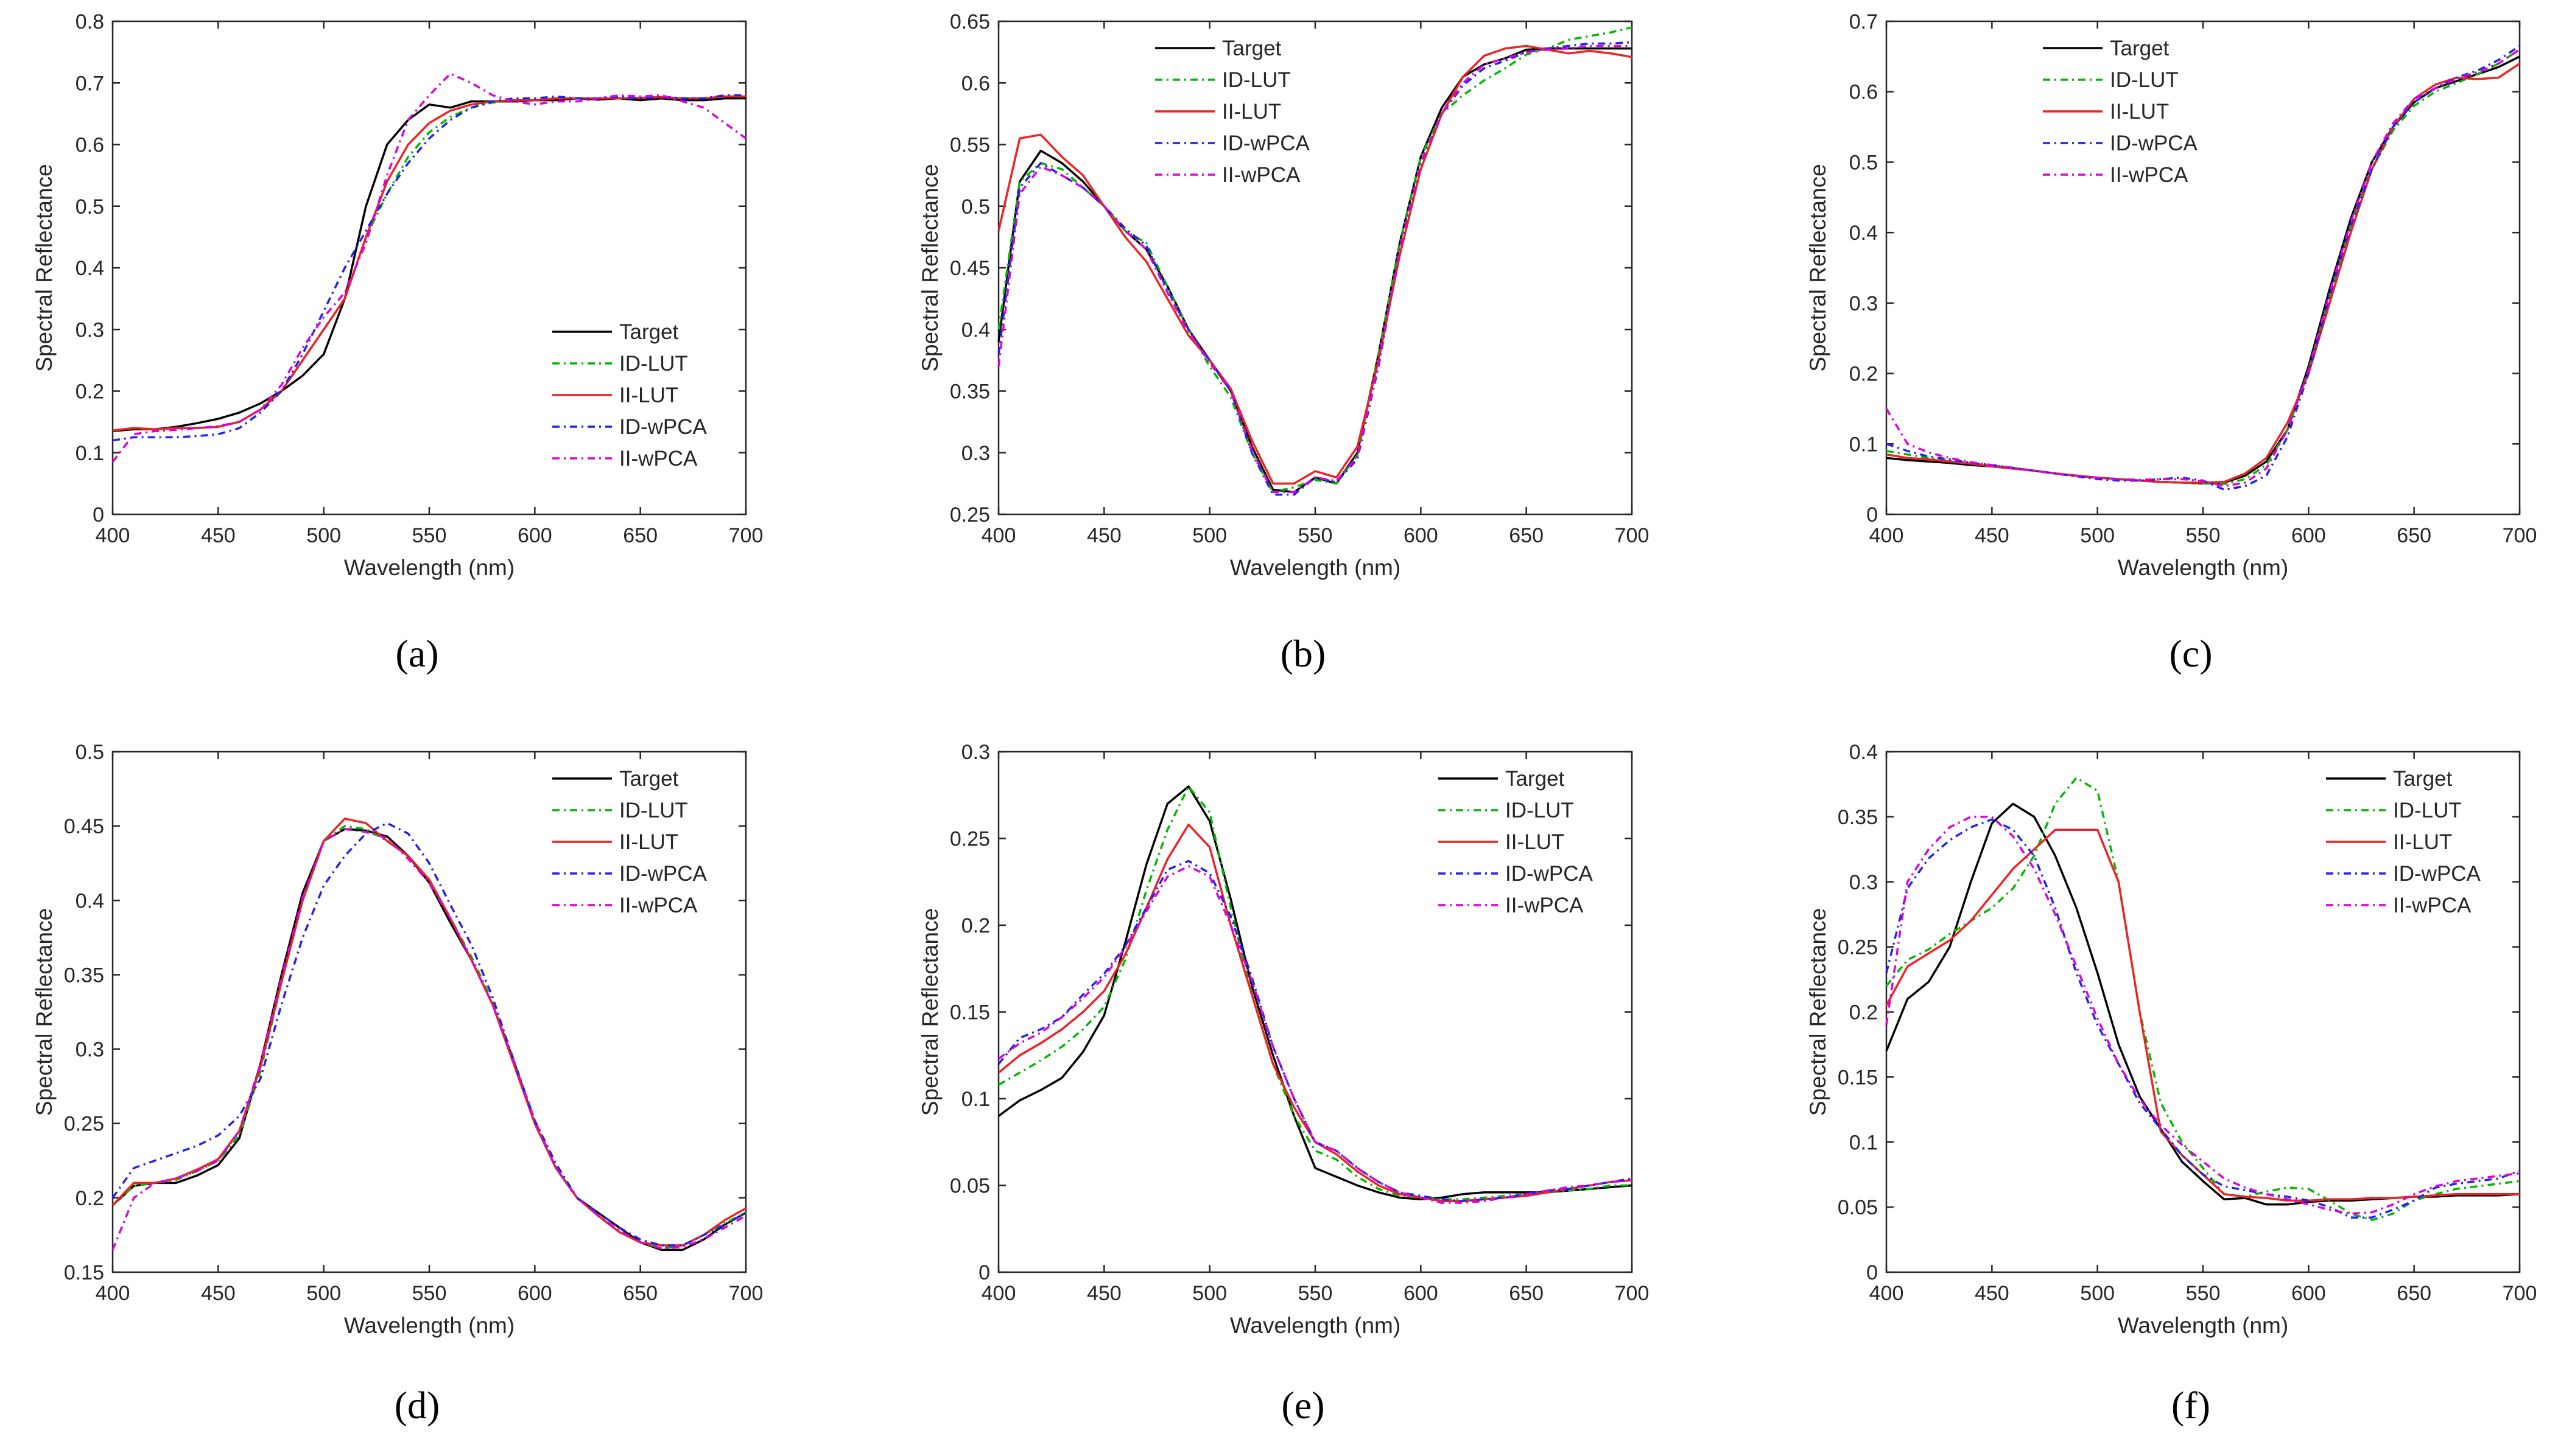 The width and height of the screenshot is (2558, 1456). What do you see at coordinates (970, 268) in the screenshot?
I see `y-tick-label: 0.45` at bounding box center [970, 268].